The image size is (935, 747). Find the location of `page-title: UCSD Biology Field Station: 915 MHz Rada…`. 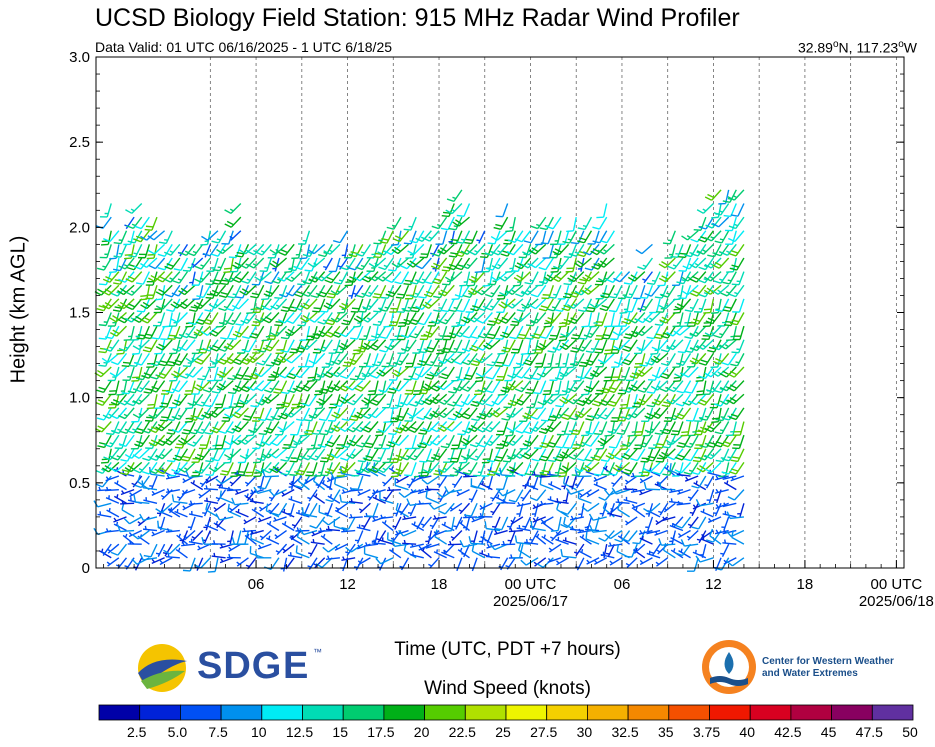

page-title: UCSD Biology Field Station: 915 MHz Rada… is located at coordinates (417, 18).